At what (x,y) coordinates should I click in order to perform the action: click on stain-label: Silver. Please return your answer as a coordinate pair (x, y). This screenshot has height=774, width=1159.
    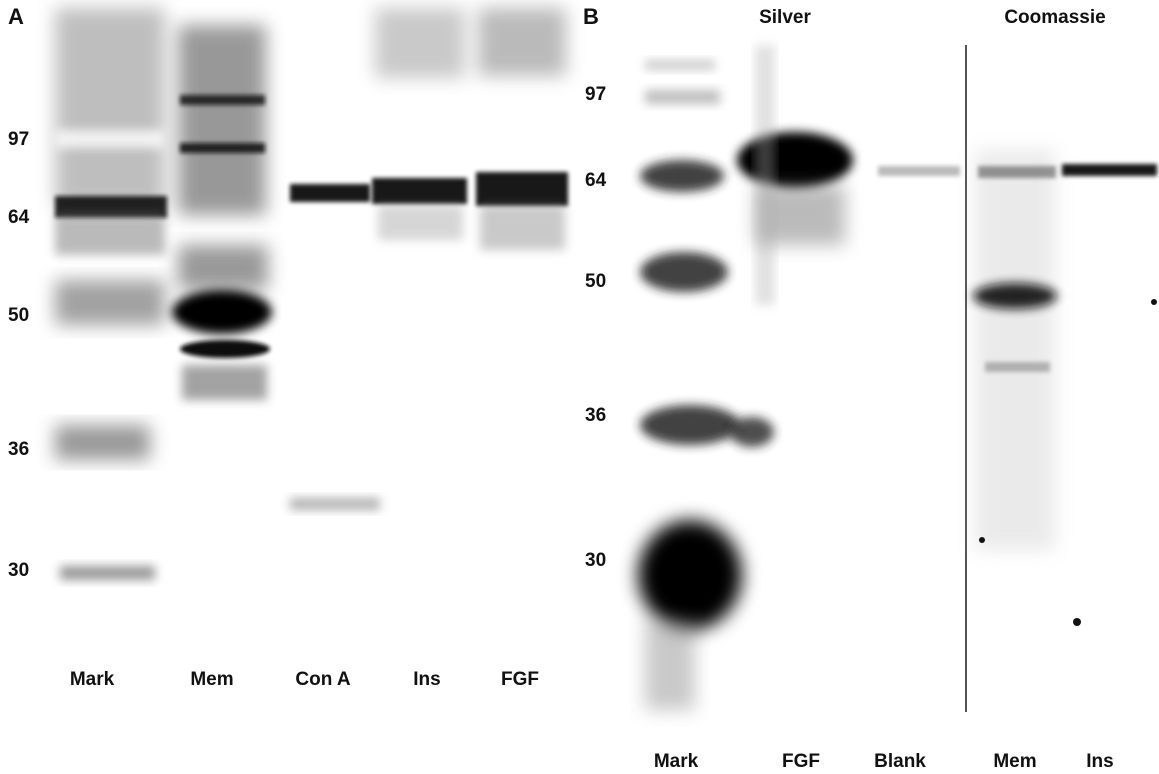
    Looking at the image, I should click on (785, 17).